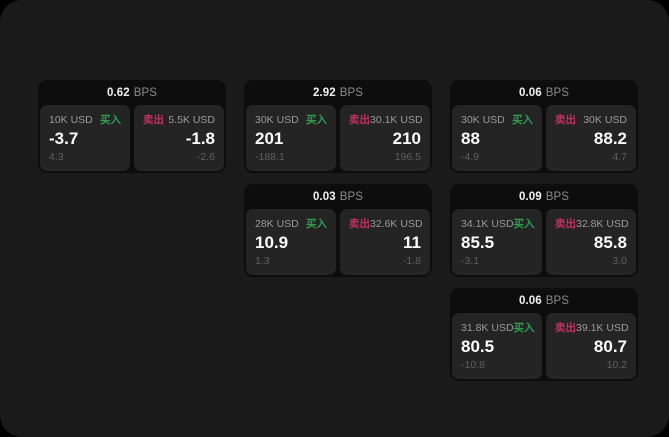  What do you see at coordinates (591, 346) in the screenshot?
I see `quote-panel-sell: 卖出 39.1K USD 80.7 10.2` at bounding box center [591, 346].